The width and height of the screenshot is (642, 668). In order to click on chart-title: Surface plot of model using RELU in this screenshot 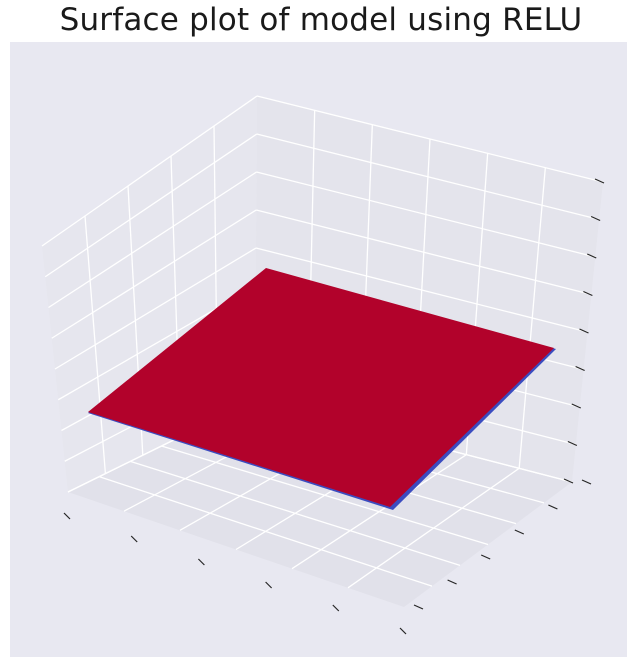, I will do `click(321, 20)`.